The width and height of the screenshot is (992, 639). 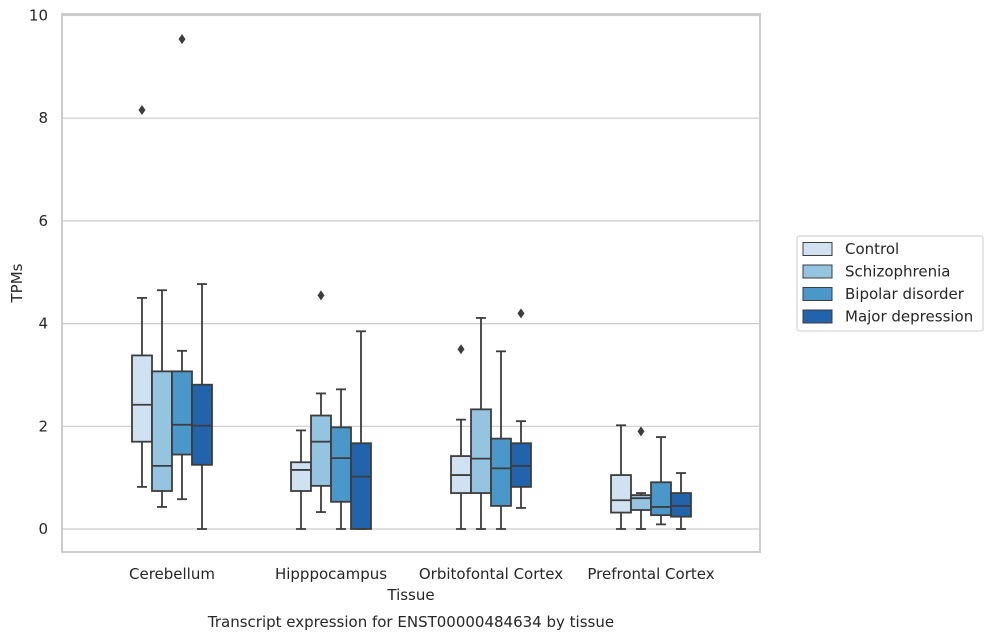 What do you see at coordinates (43, 221) in the screenshot?
I see `y-tick-label-3: 6` at bounding box center [43, 221].